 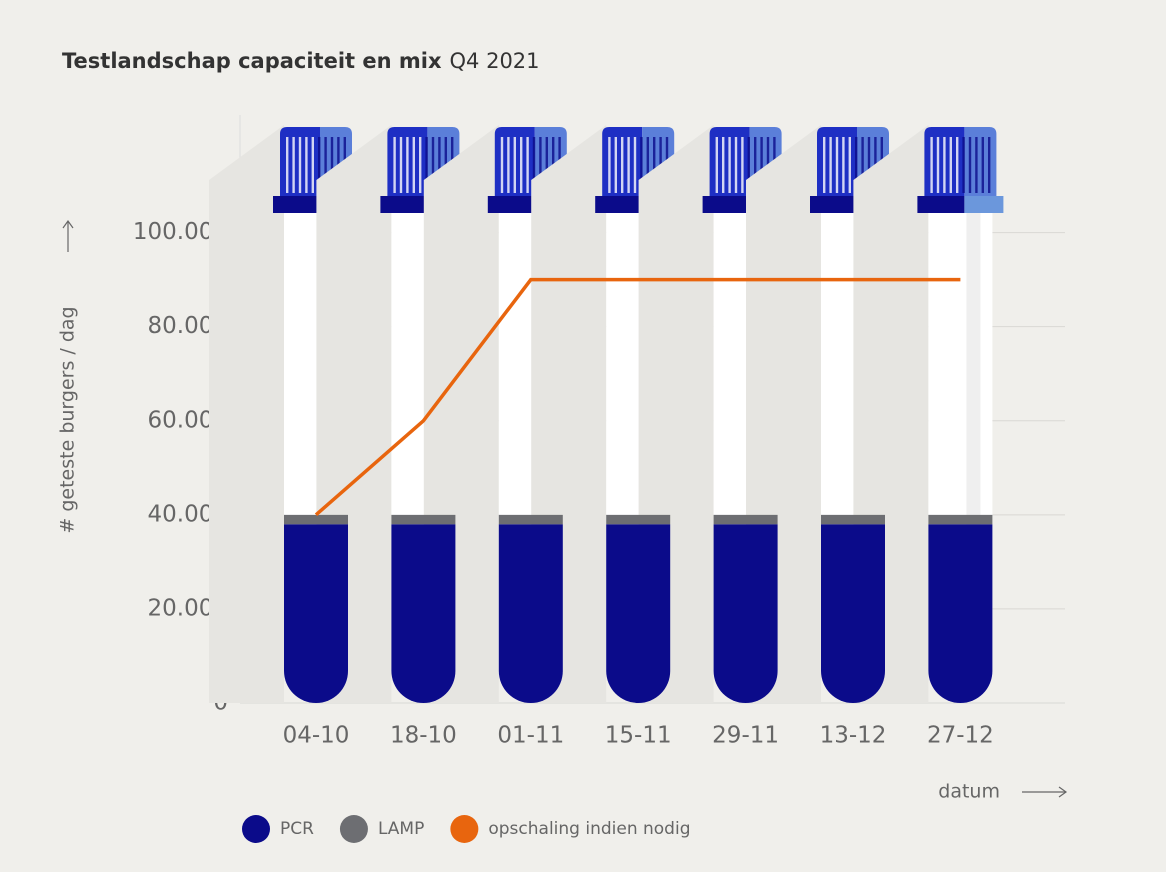 I want to click on legend-label: opschaling indien nodig, so click(x=589, y=829).